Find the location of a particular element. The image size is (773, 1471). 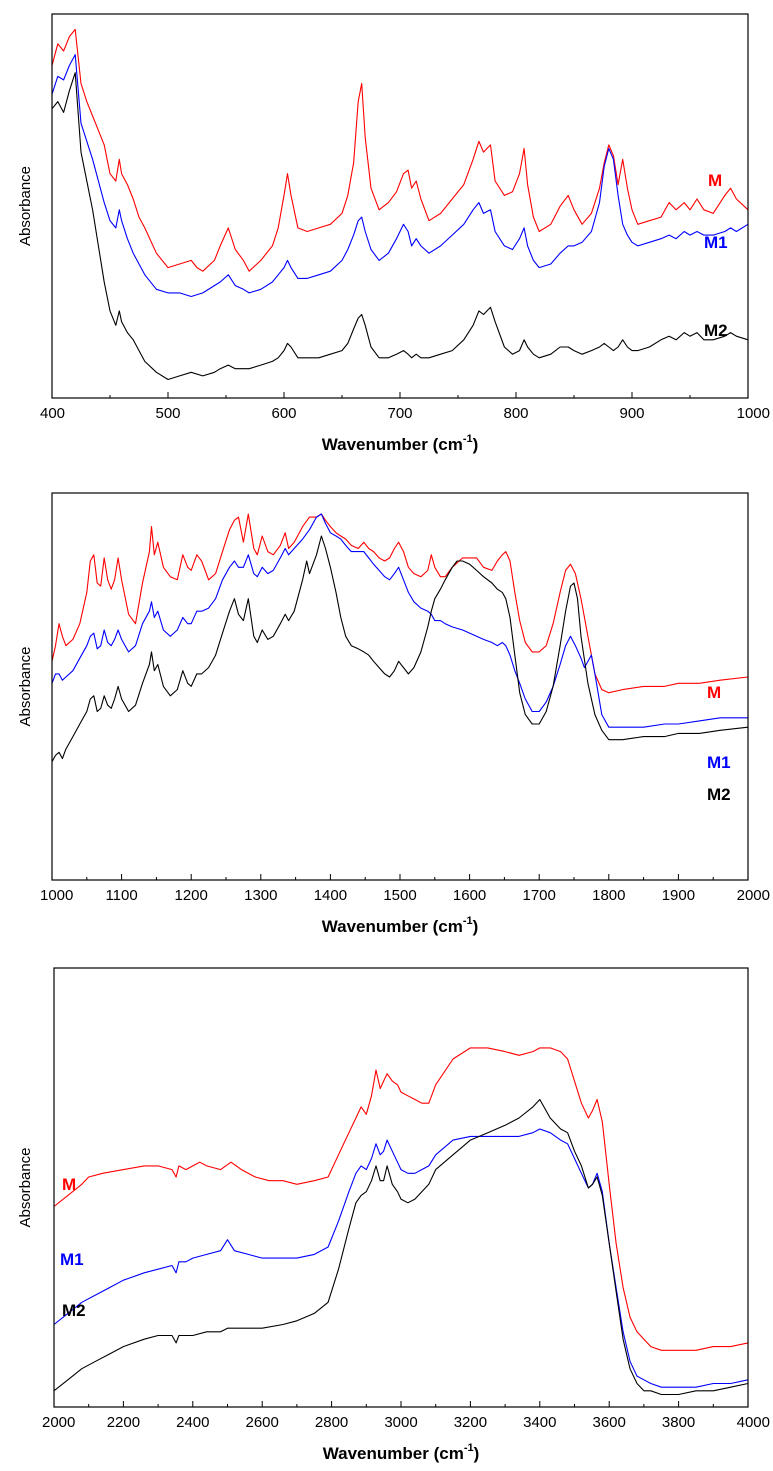

x-tick-label: 1700 is located at coordinates (539, 895).